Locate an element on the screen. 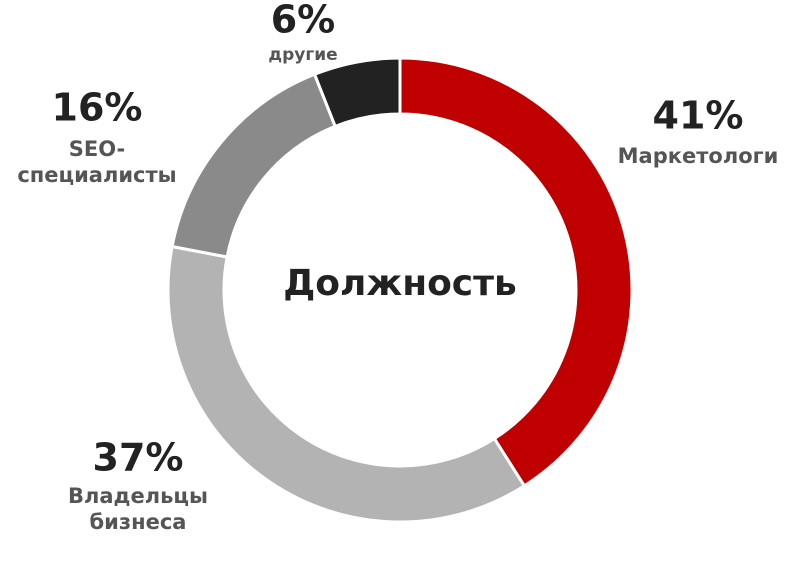 Image resolution: width=800 pixels, height=580 pixels. category-label: SEO-специалисты is located at coordinates (96, 162).